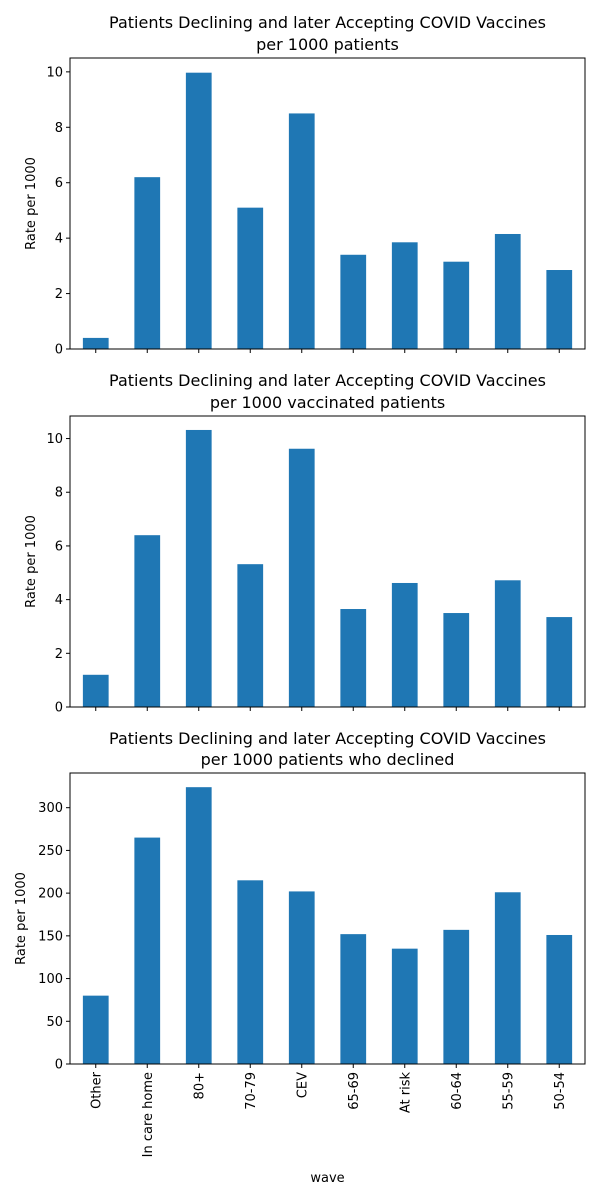 The height and width of the screenshot is (1200, 600). I want to click on x-tick-label: 50-54, so click(560, 1091).